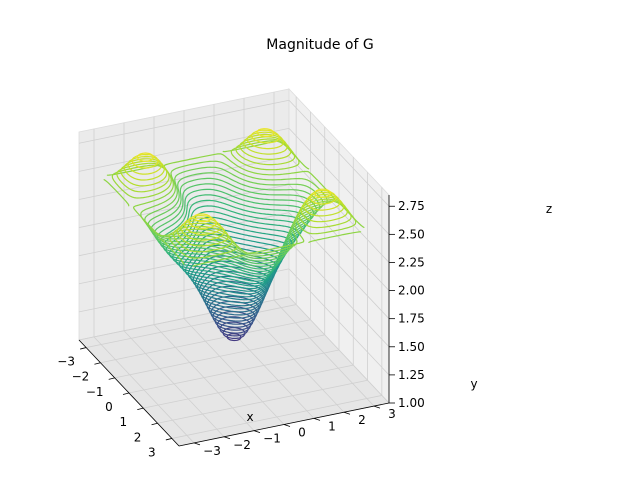 This screenshot has width=640, height=485. I want to click on x-tick-label: −2, so click(81, 377).